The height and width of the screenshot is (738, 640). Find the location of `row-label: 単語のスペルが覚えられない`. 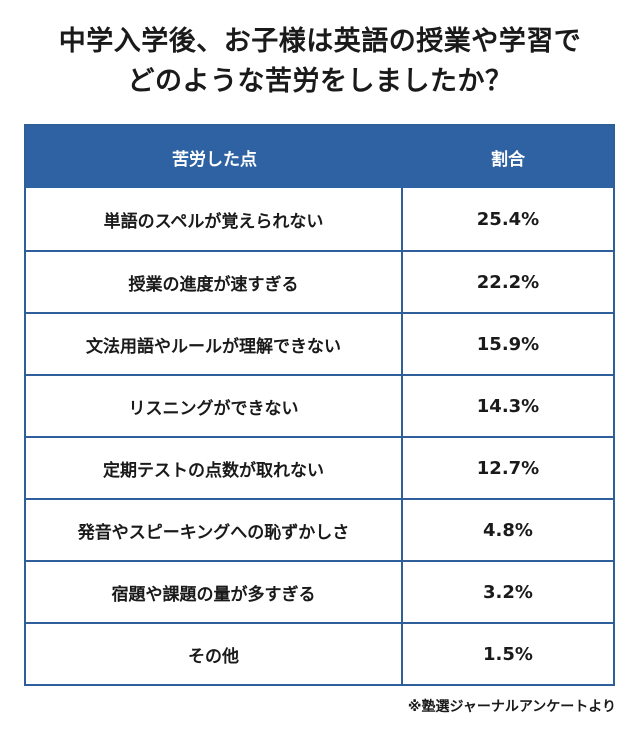

row-label: 単語のスペルが覚えられない is located at coordinates (214, 219).